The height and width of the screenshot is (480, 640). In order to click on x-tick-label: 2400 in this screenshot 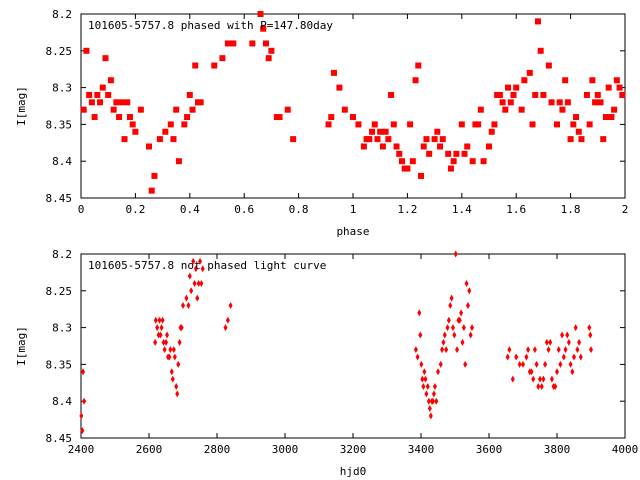, I will do `click(81, 449)`.